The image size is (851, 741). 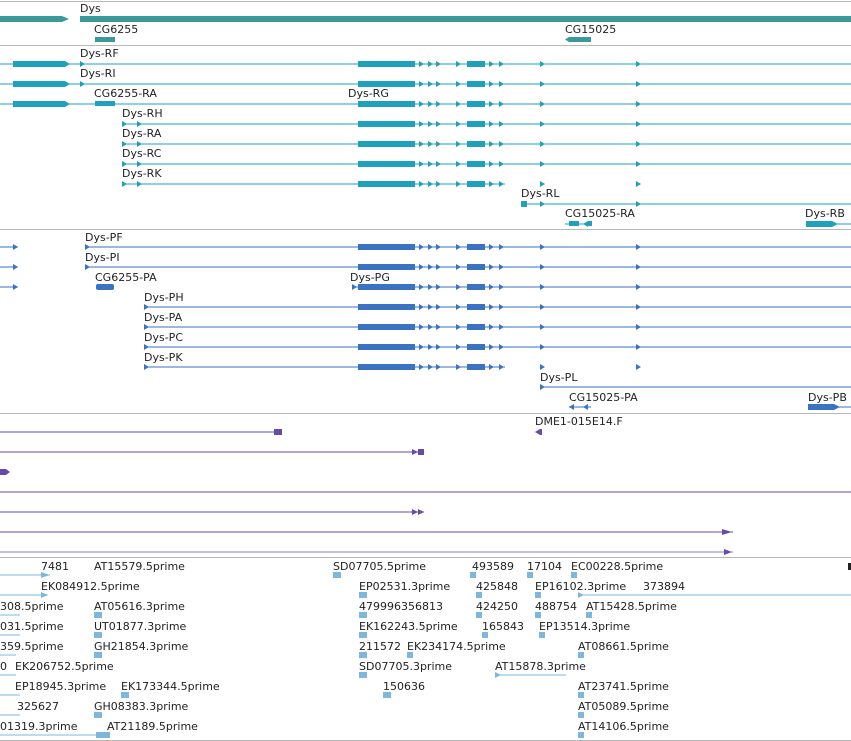 What do you see at coordinates (631, 606) in the screenshot?
I see `cdna-label: AT15428.5prime` at bounding box center [631, 606].